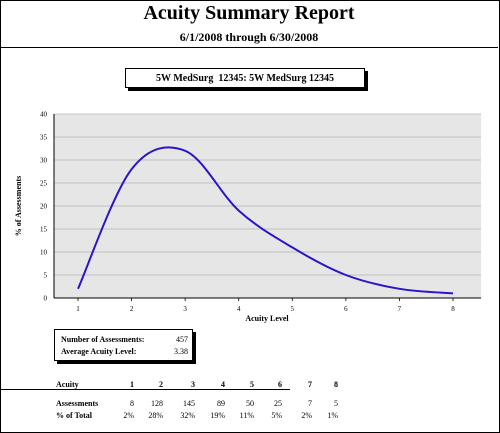 The width and height of the screenshot is (500, 433). Describe the element at coordinates (239, 309) in the screenshot. I see `x-tick-label: 4` at that location.